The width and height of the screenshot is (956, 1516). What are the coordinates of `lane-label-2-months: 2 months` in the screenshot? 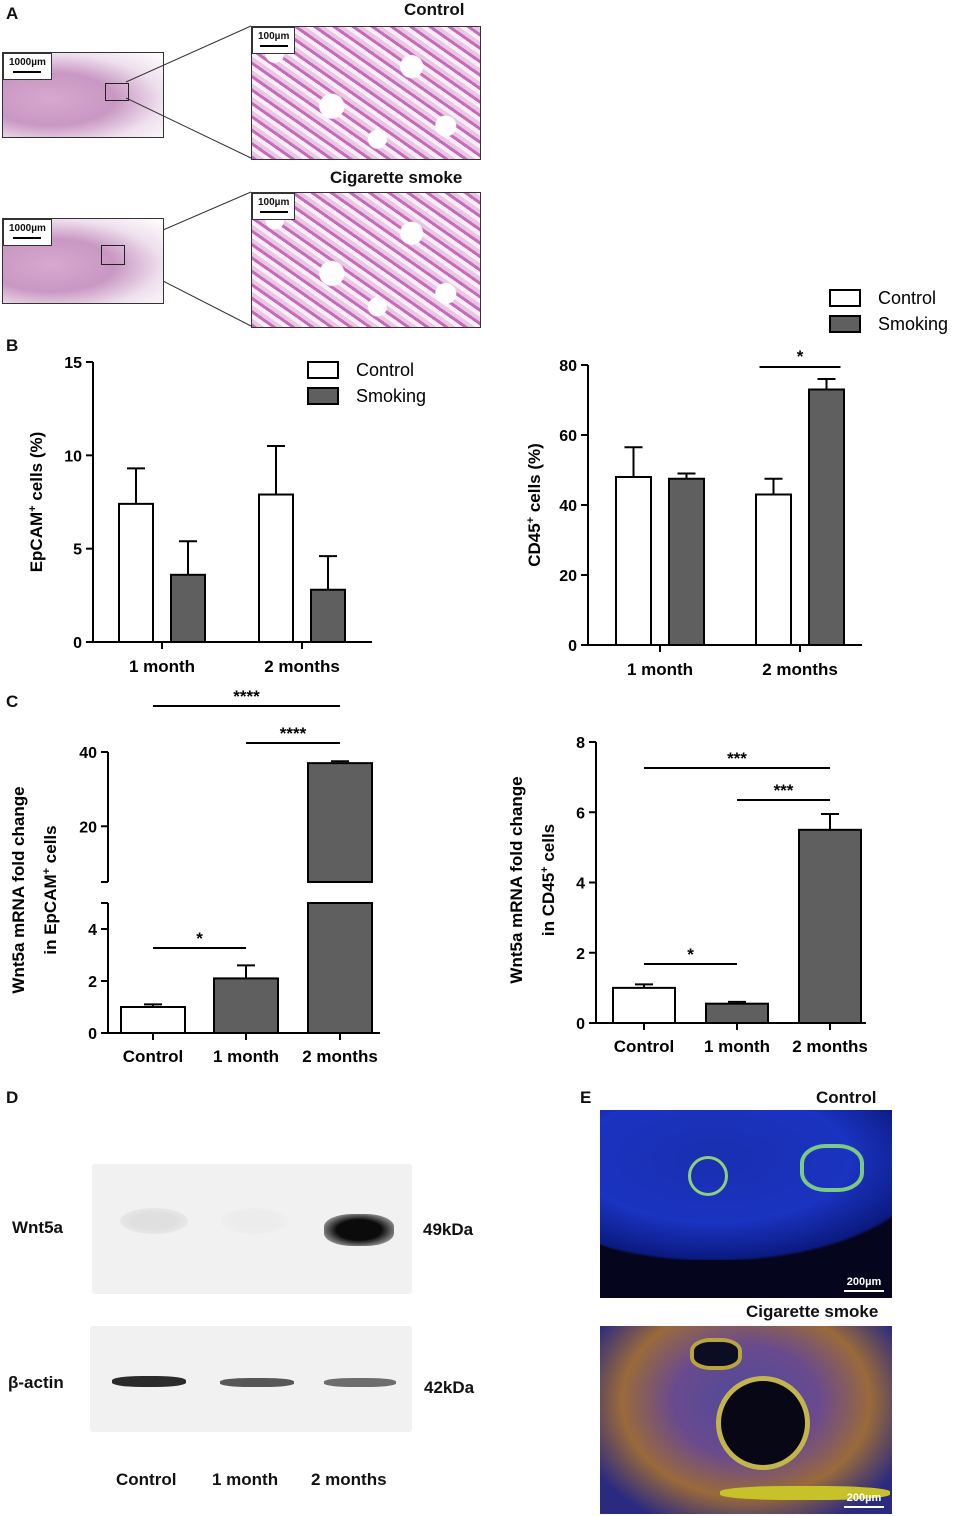 It's located at (349, 1479).